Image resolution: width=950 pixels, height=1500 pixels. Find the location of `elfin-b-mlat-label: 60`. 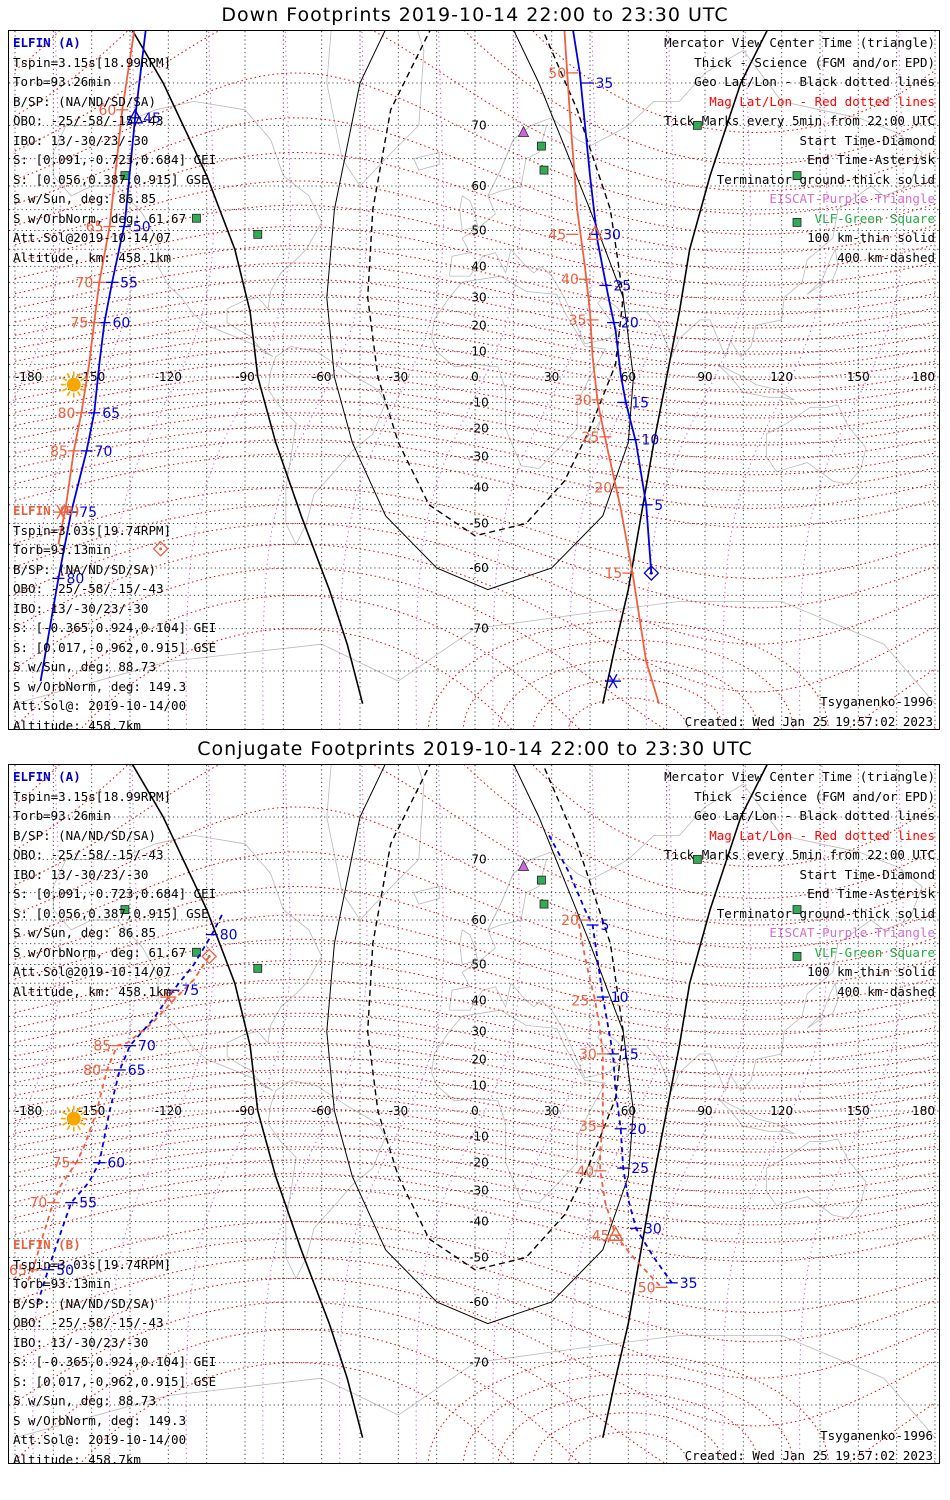

elfin-b-mlat-label: 60 is located at coordinates (108, 111).